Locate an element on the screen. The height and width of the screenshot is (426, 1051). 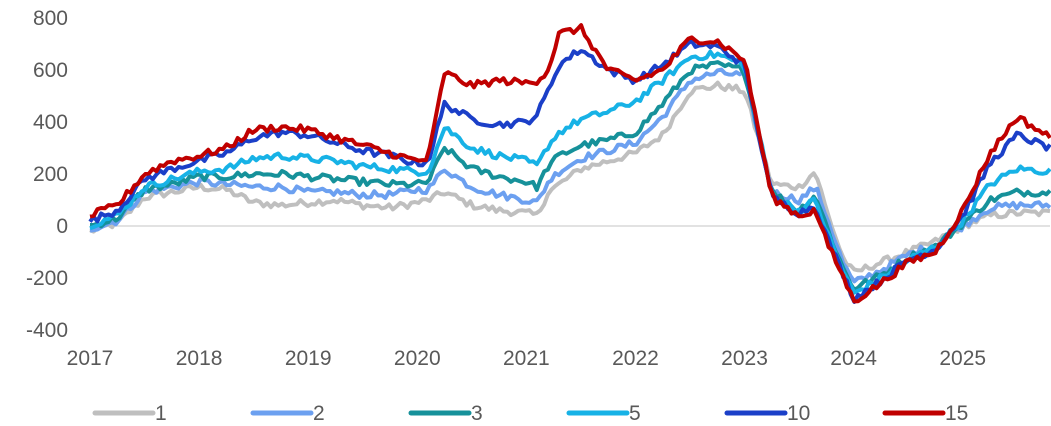
legend-label-15: 15 is located at coordinates (956, 413).